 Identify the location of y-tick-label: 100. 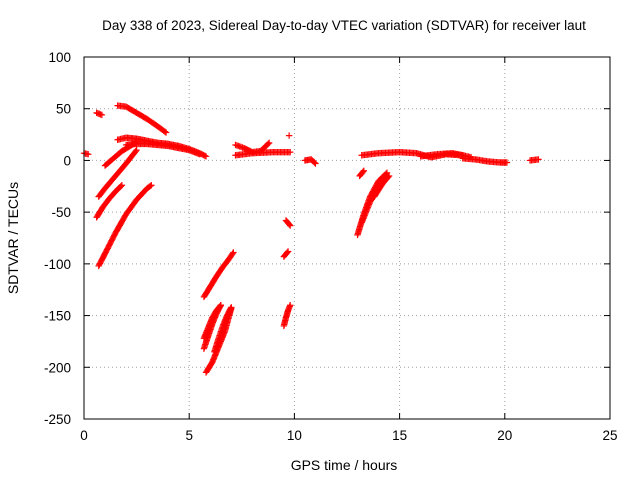
(59, 57).